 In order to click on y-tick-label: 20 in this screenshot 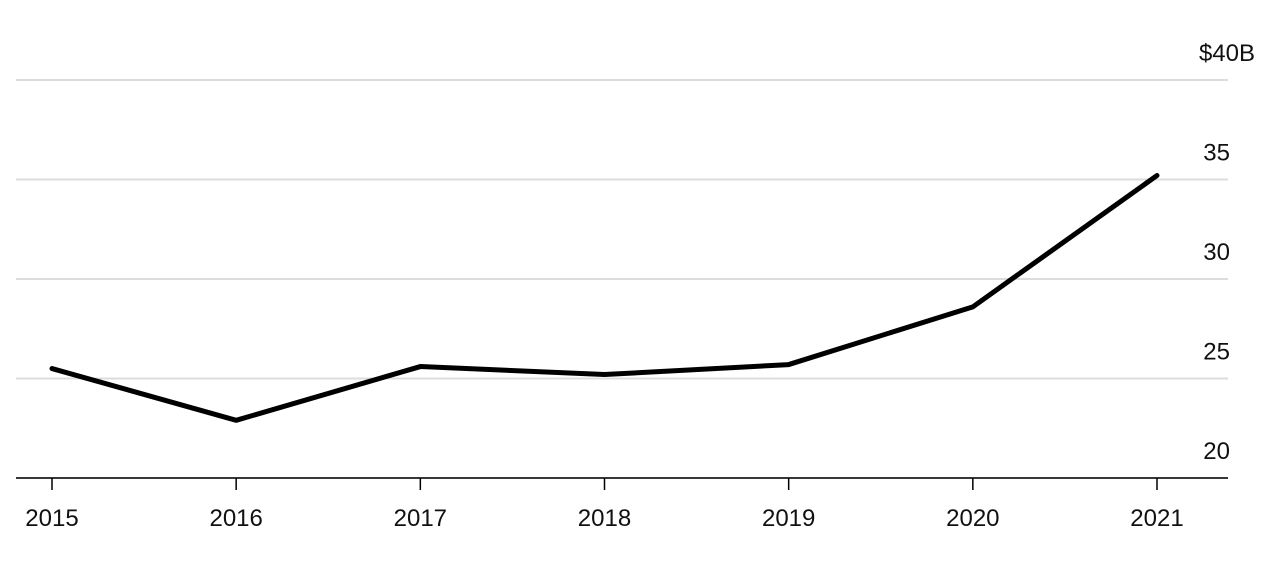, I will do `click(1216, 451)`.